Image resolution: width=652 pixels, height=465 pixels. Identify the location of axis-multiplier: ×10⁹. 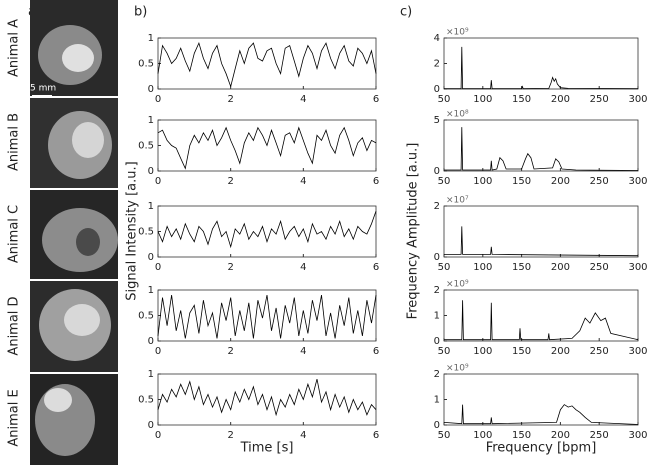
(457, 369).